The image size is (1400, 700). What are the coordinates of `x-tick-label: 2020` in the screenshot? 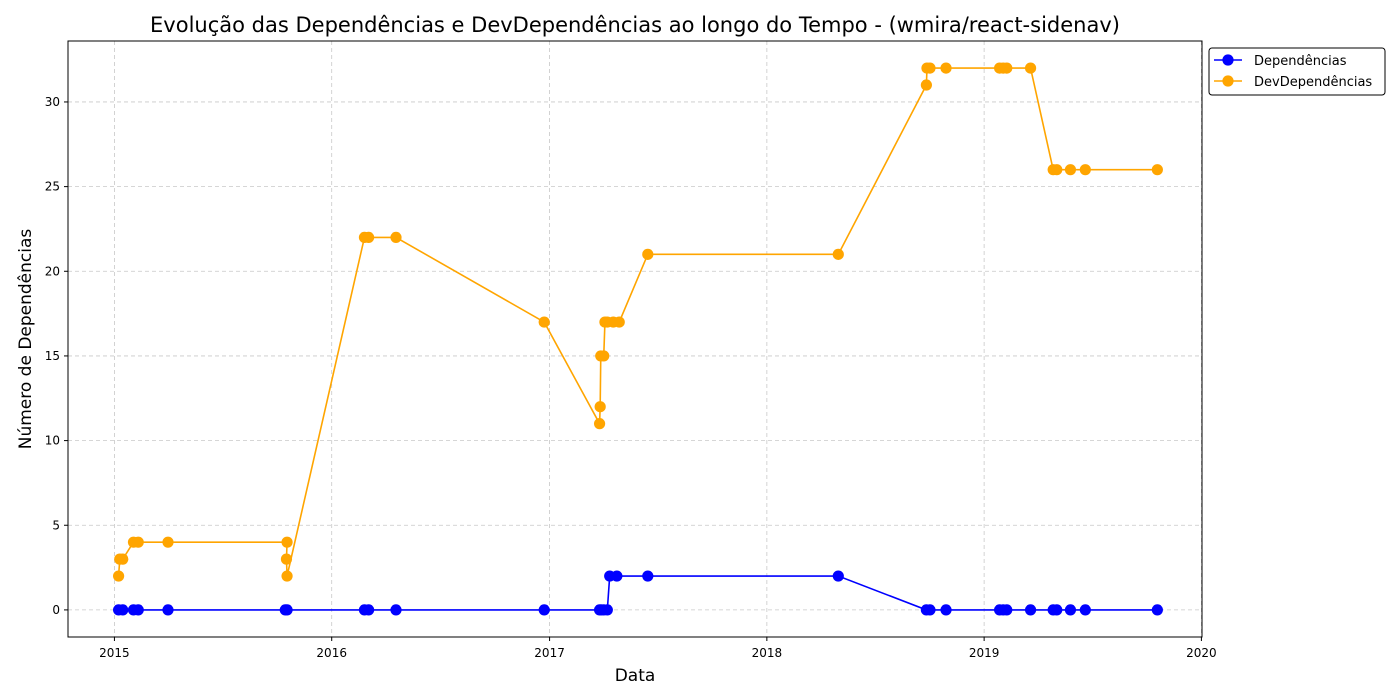 It's located at (1201, 653).